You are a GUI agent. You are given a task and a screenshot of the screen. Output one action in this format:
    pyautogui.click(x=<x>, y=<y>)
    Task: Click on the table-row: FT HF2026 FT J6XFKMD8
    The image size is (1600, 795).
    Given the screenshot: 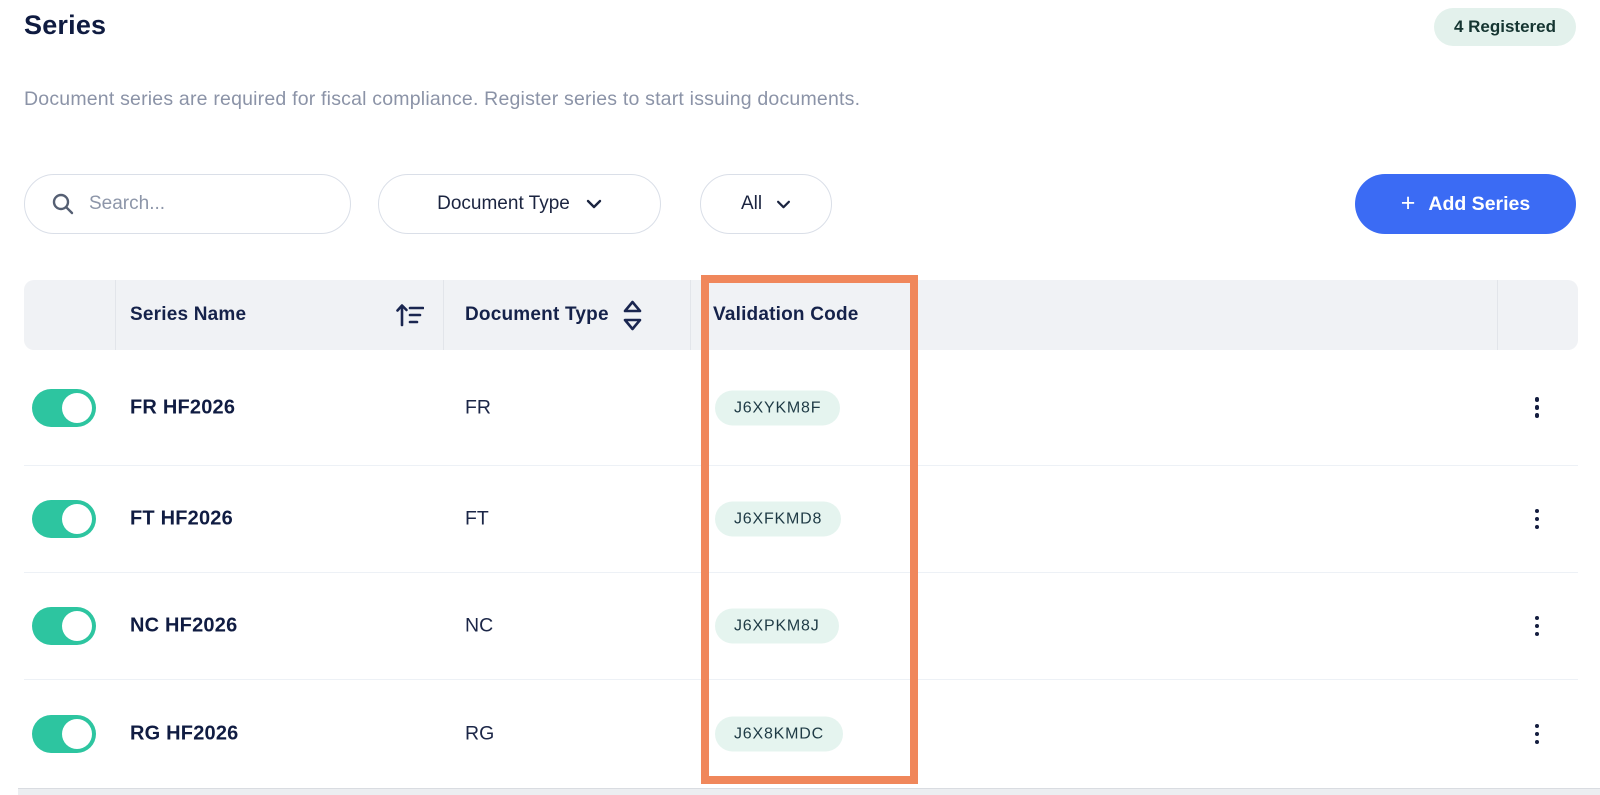 What is the action you would take?
    pyautogui.click(x=801, y=519)
    